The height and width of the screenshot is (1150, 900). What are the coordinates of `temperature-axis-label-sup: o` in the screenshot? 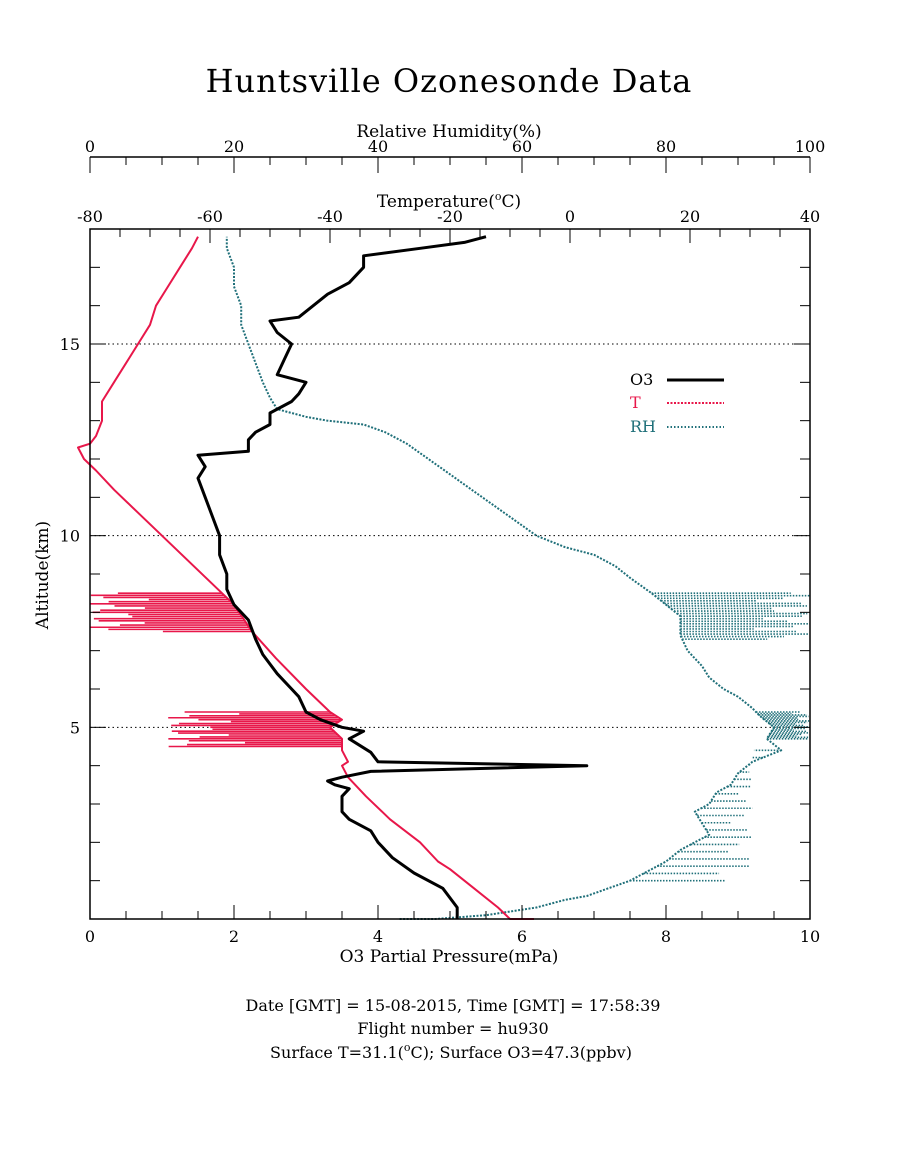 It's located at (498, 196).